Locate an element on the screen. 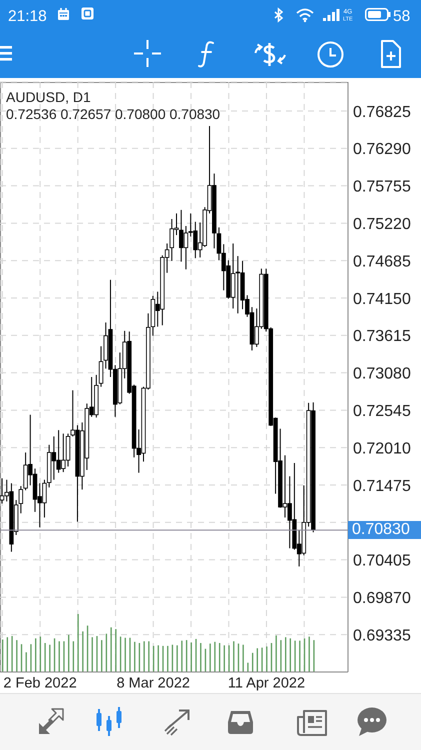  text: AUDUSD, D1 is located at coordinates (49, 97).